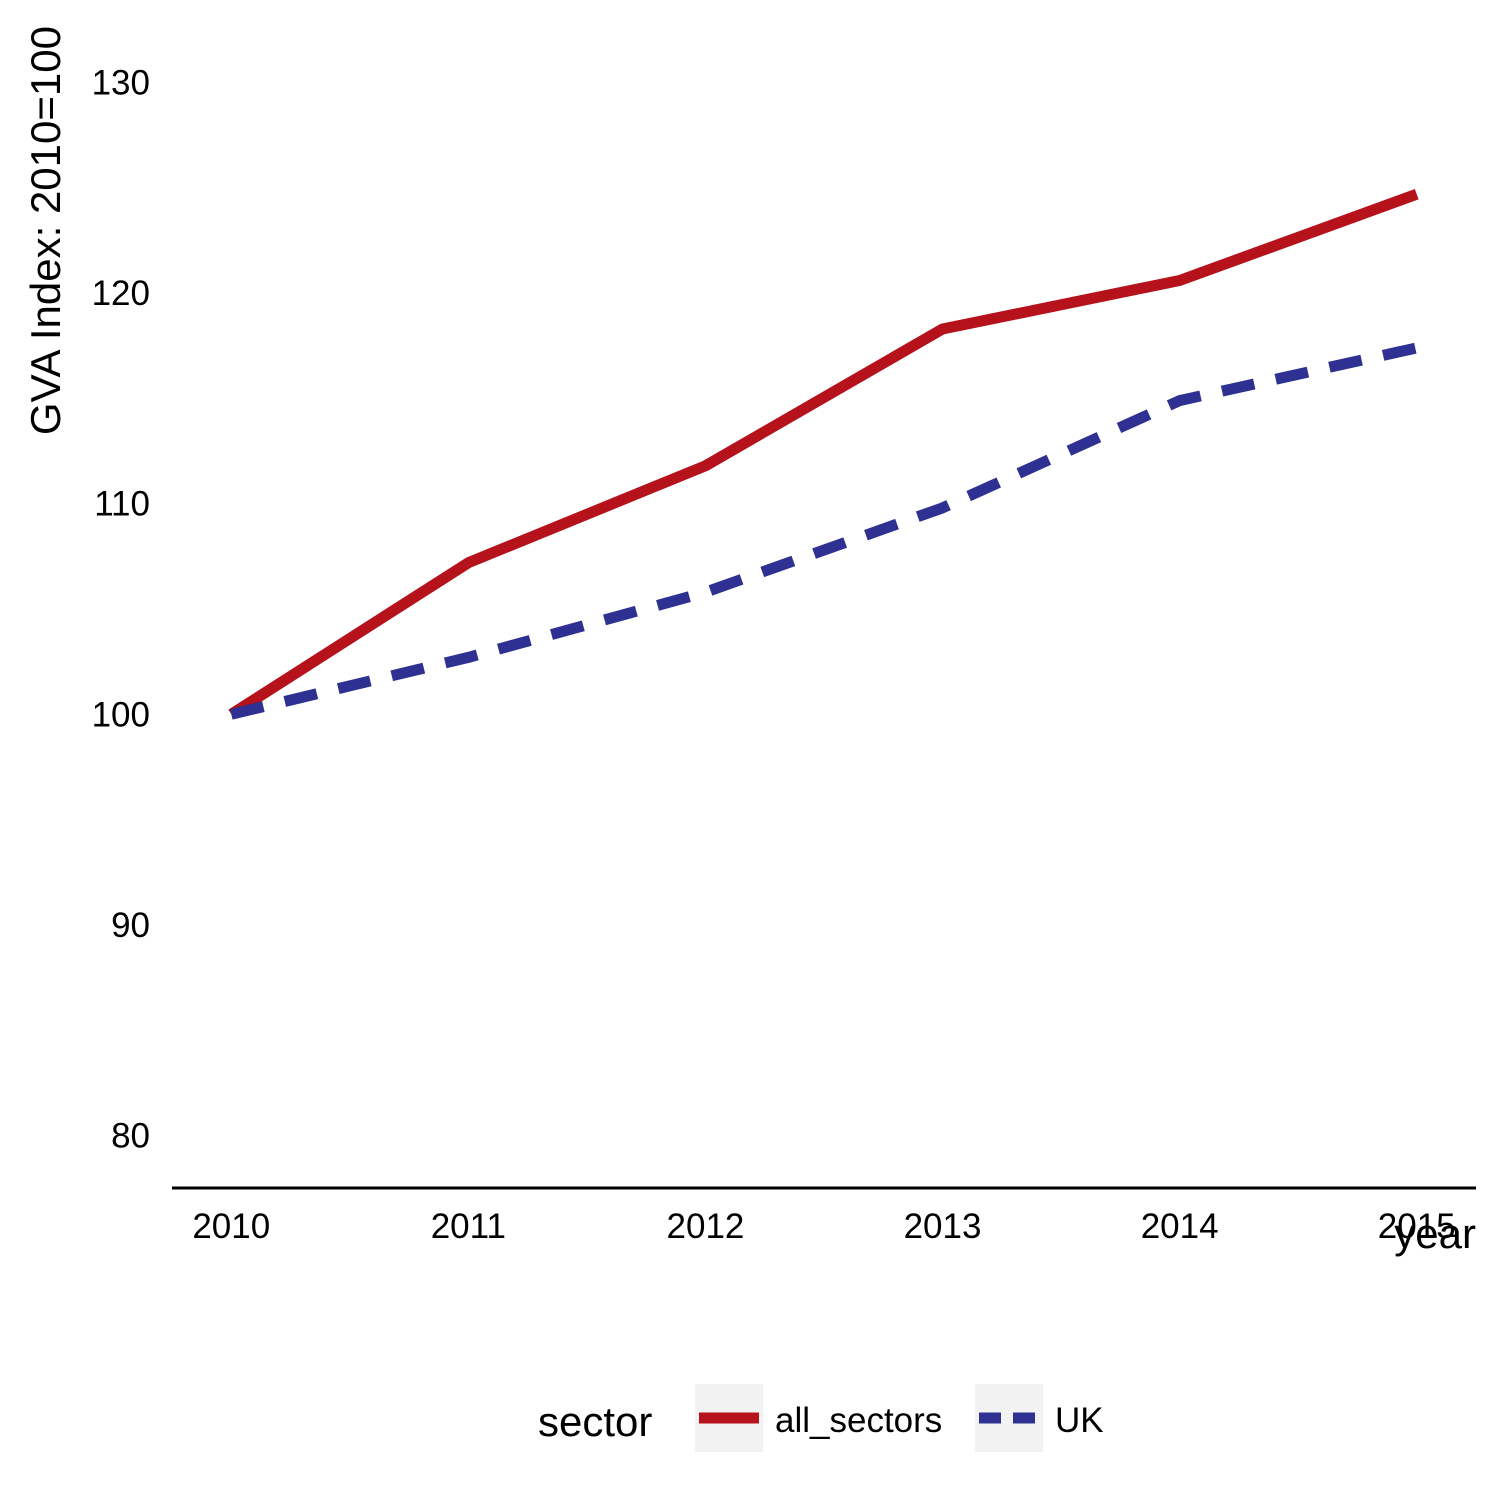 The width and height of the screenshot is (1500, 1500). I want to click on legend-title: sector, so click(595, 1421).